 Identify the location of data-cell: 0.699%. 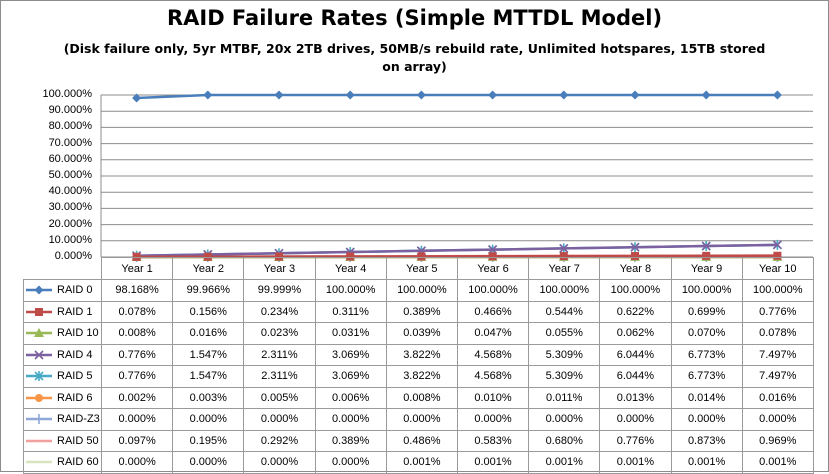
(706, 312).